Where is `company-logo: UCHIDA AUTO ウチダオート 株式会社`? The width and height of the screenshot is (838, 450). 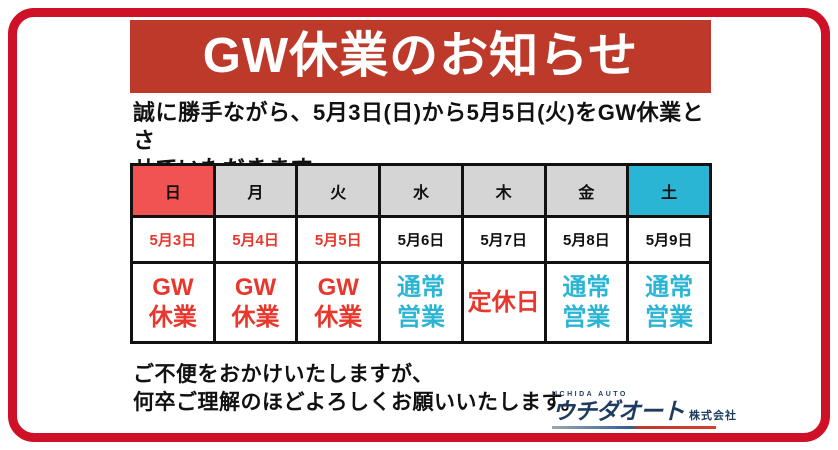 company-logo: UCHIDA AUTO ウチダオート 株式会社 is located at coordinates (644, 410).